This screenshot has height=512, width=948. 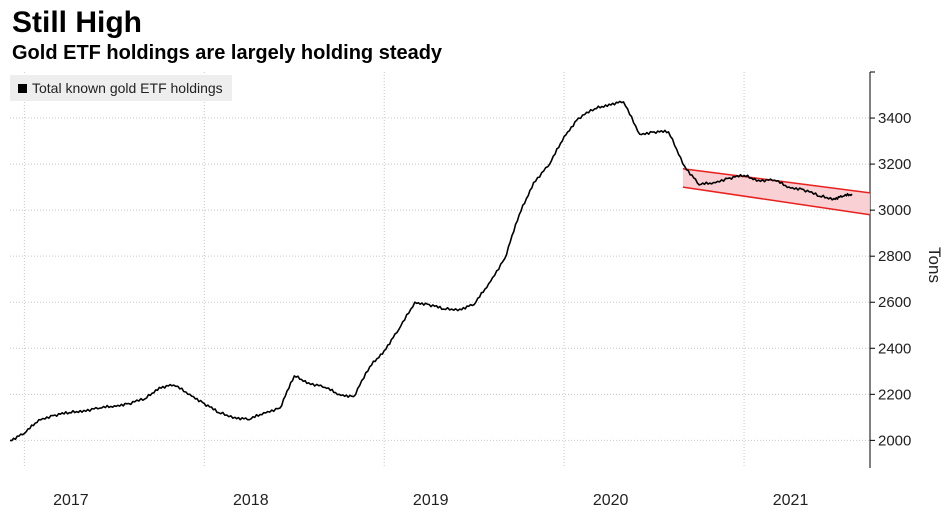 What do you see at coordinates (894, 302) in the screenshot?
I see `y-tick-label: 2600` at bounding box center [894, 302].